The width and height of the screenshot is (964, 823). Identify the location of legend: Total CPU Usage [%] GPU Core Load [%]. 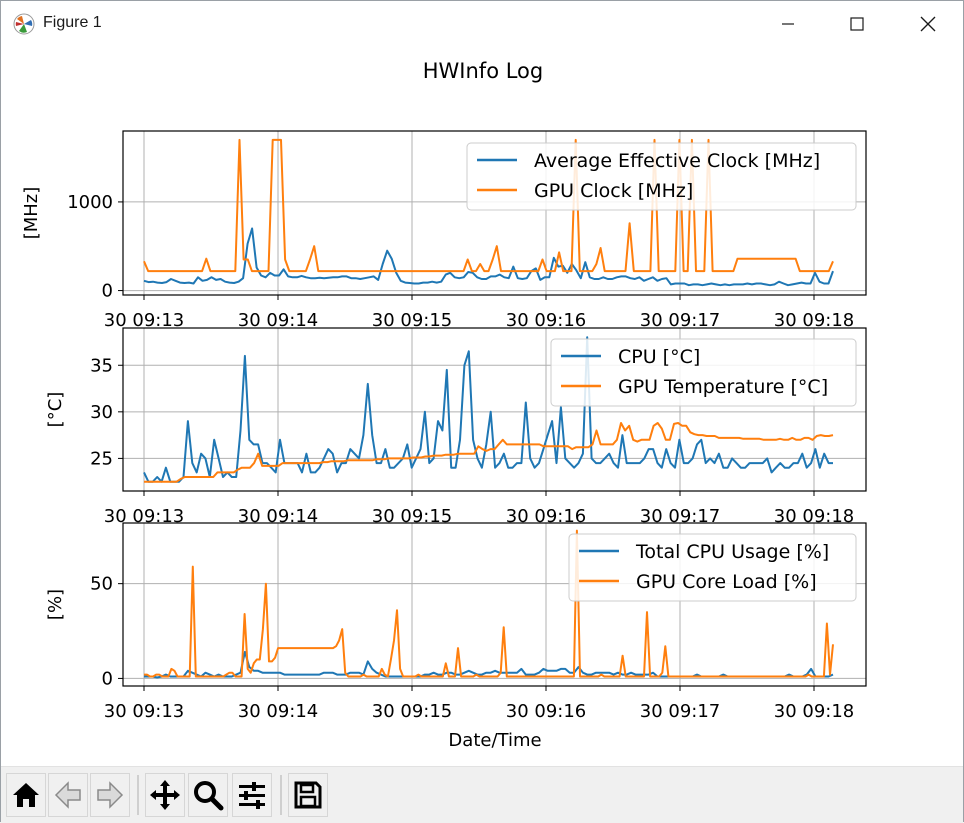
(712, 567).